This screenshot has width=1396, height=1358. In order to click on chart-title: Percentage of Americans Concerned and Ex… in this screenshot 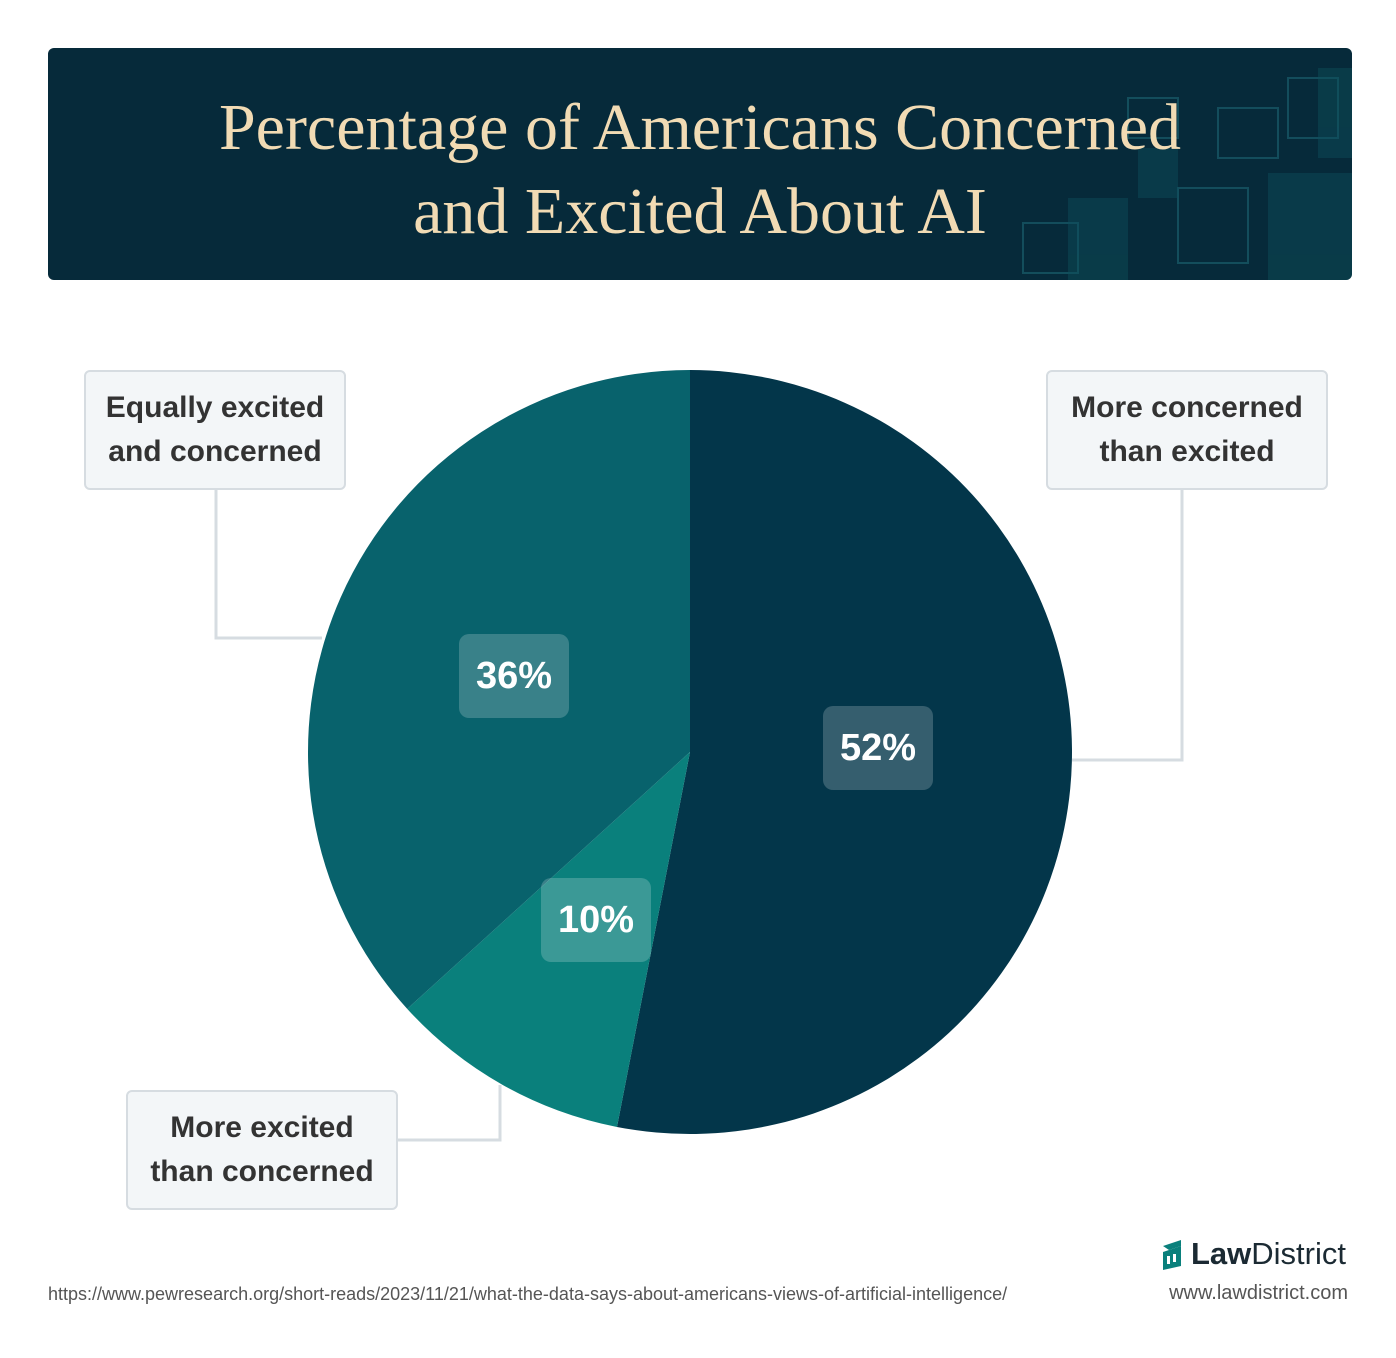, I will do `click(700, 169)`.